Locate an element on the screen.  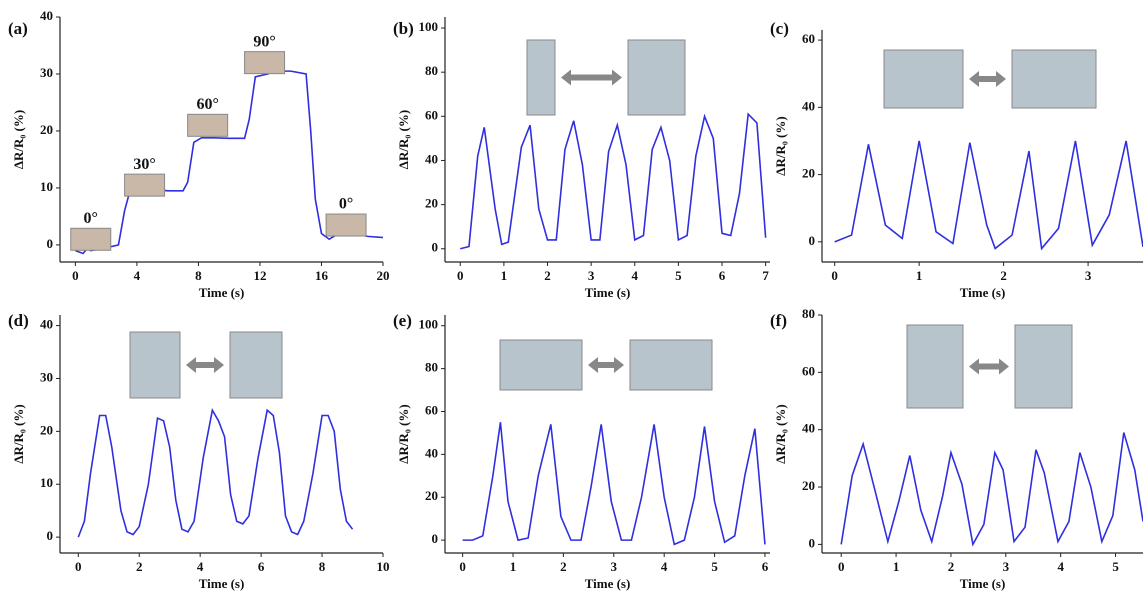
annotation: 30° is located at coordinates (144, 164).